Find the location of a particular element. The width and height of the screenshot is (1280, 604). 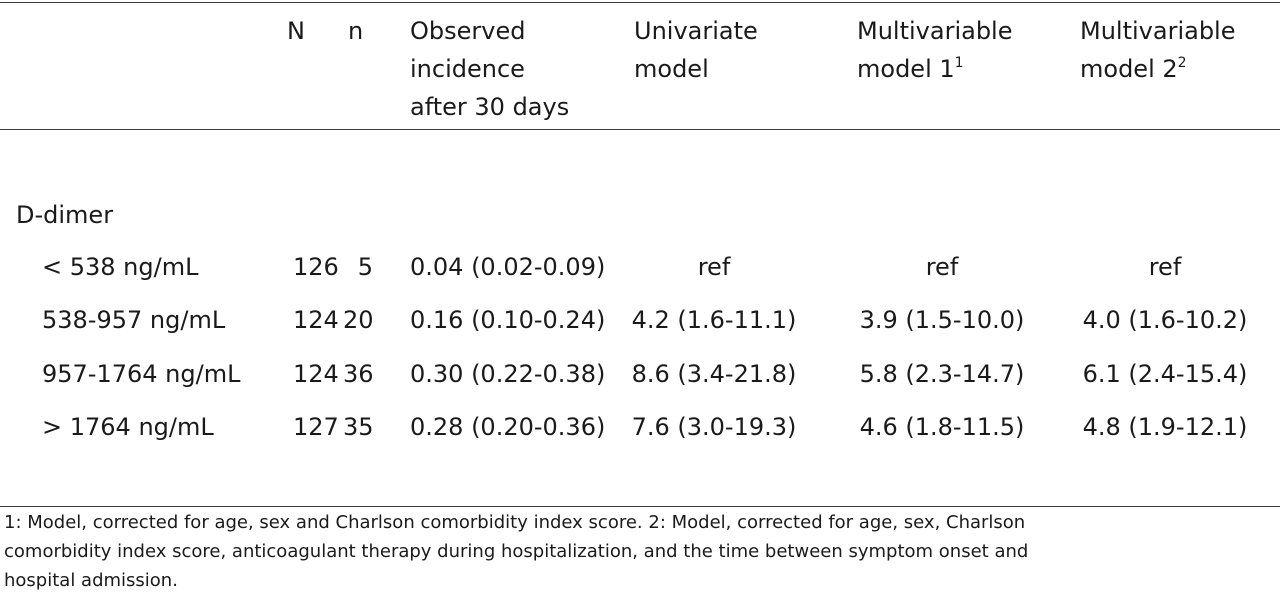

header-mv2-text: Multivariable model 2 is located at coordinates (1158, 50).